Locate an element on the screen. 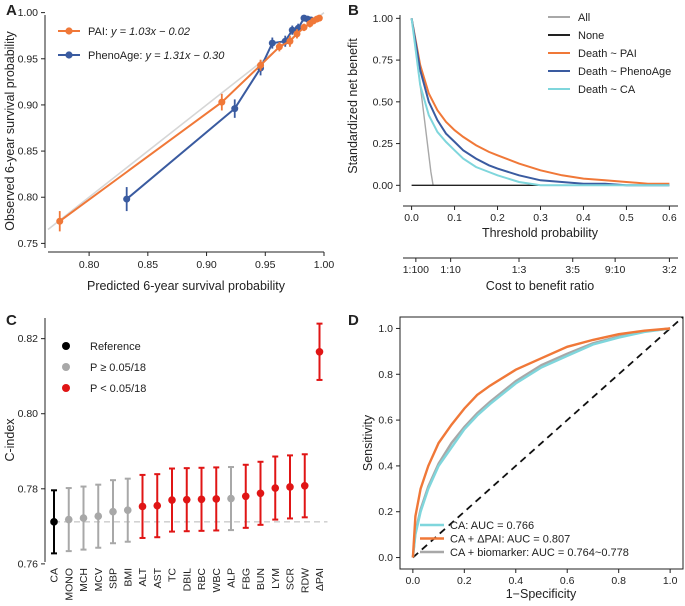 Image resolution: width=685 pixels, height=606 pixels. roc-curve is located at coordinates (541, 442).